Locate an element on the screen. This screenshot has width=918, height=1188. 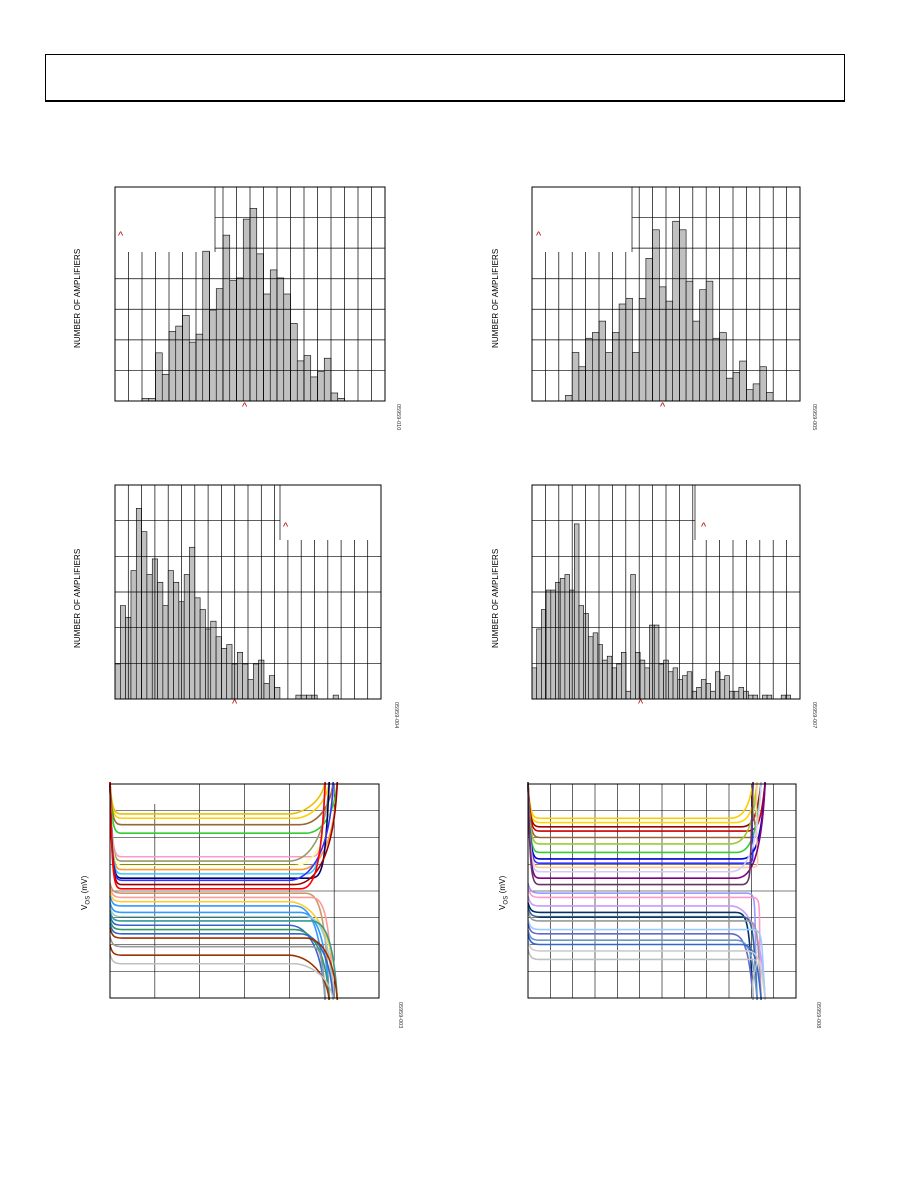
figure-code: 05959-007 is located at coordinates (814, 715).